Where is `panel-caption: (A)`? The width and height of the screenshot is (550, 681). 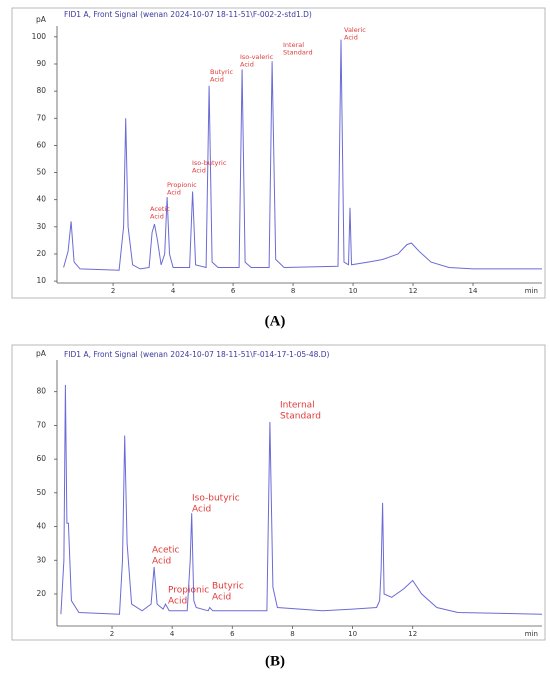
panel-caption: (A) is located at coordinates (275, 321).